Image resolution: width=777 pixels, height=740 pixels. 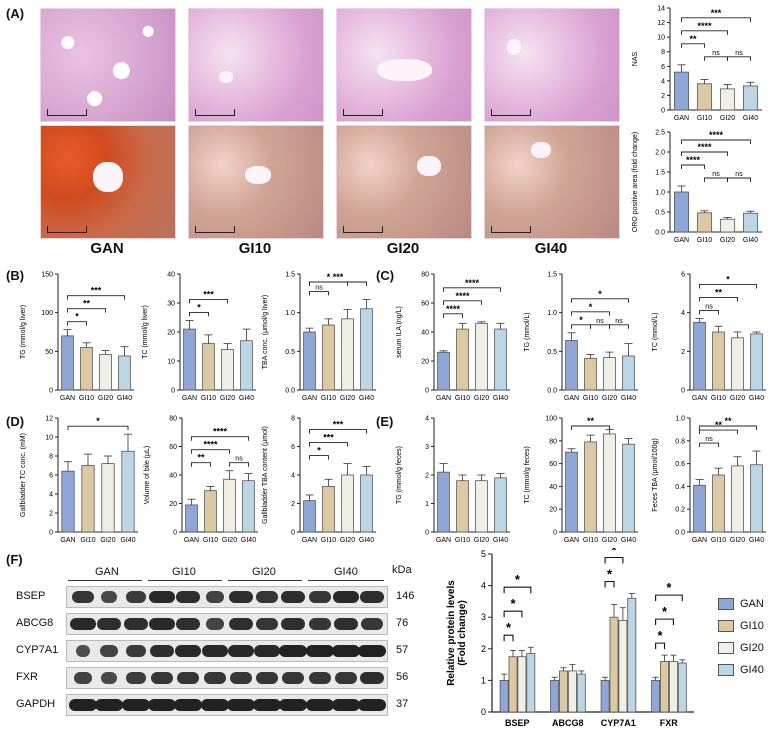 What do you see at coordinates (399, 332) in the screenshot?
I see `y-axis-label: serum ILA (ng/L)` at bounding box center [399, 332].